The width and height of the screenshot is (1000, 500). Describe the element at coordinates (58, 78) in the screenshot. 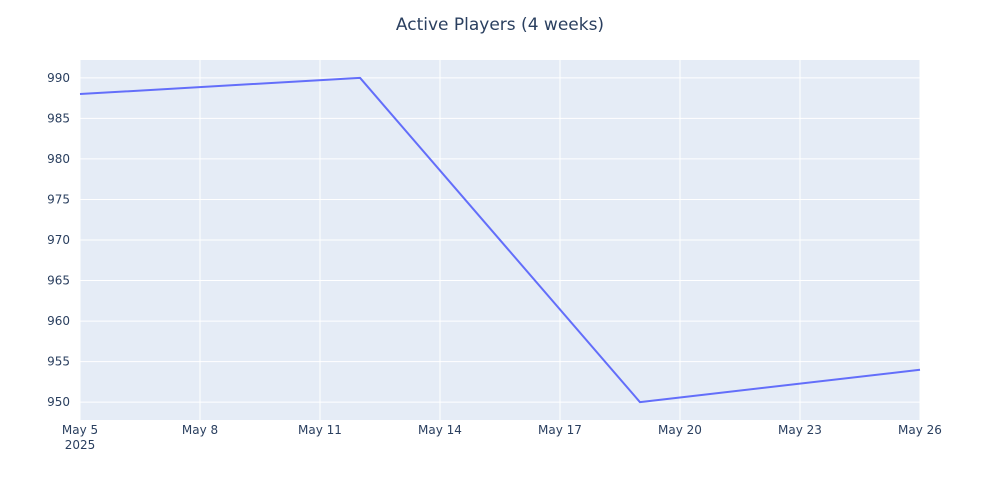

I see `y-tick-label: 990` at that location.